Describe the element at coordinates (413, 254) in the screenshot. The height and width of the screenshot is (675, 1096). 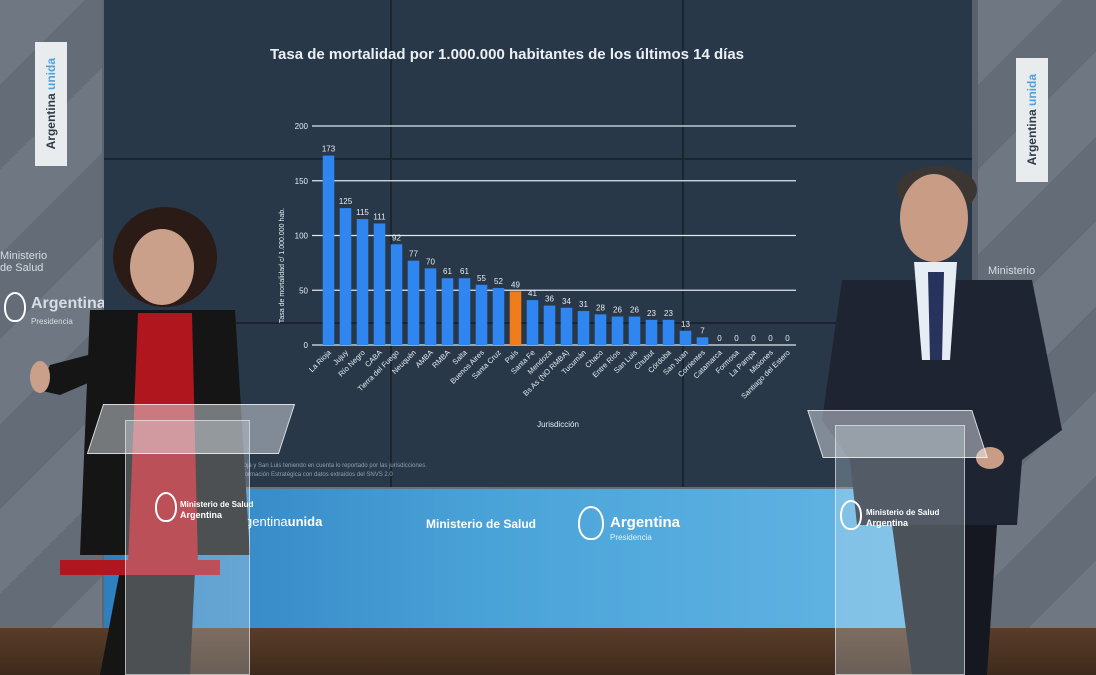
I see `bar-value-label: 77` at that location.